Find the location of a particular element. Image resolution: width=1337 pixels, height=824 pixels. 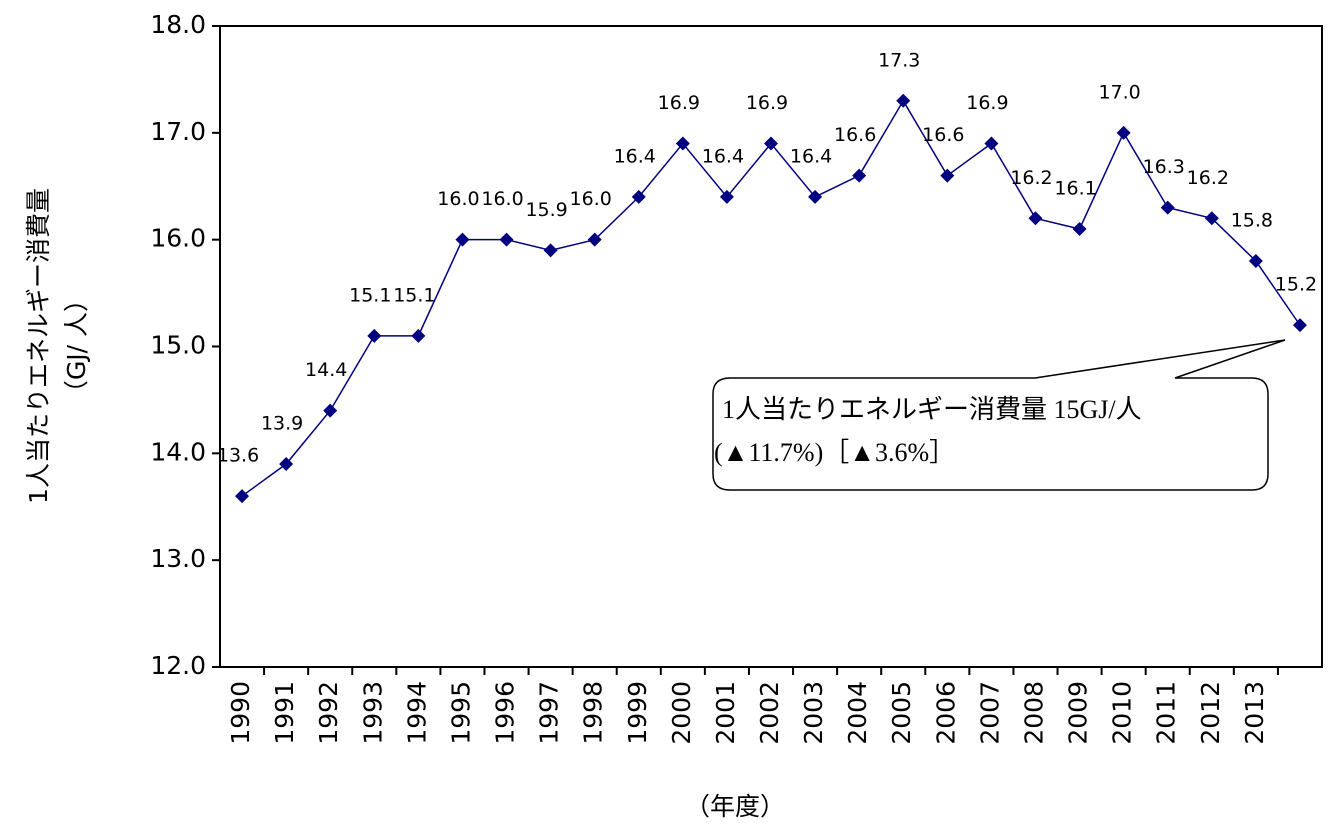

x-tick-label: 1995 is located at coordinates (460, 713).